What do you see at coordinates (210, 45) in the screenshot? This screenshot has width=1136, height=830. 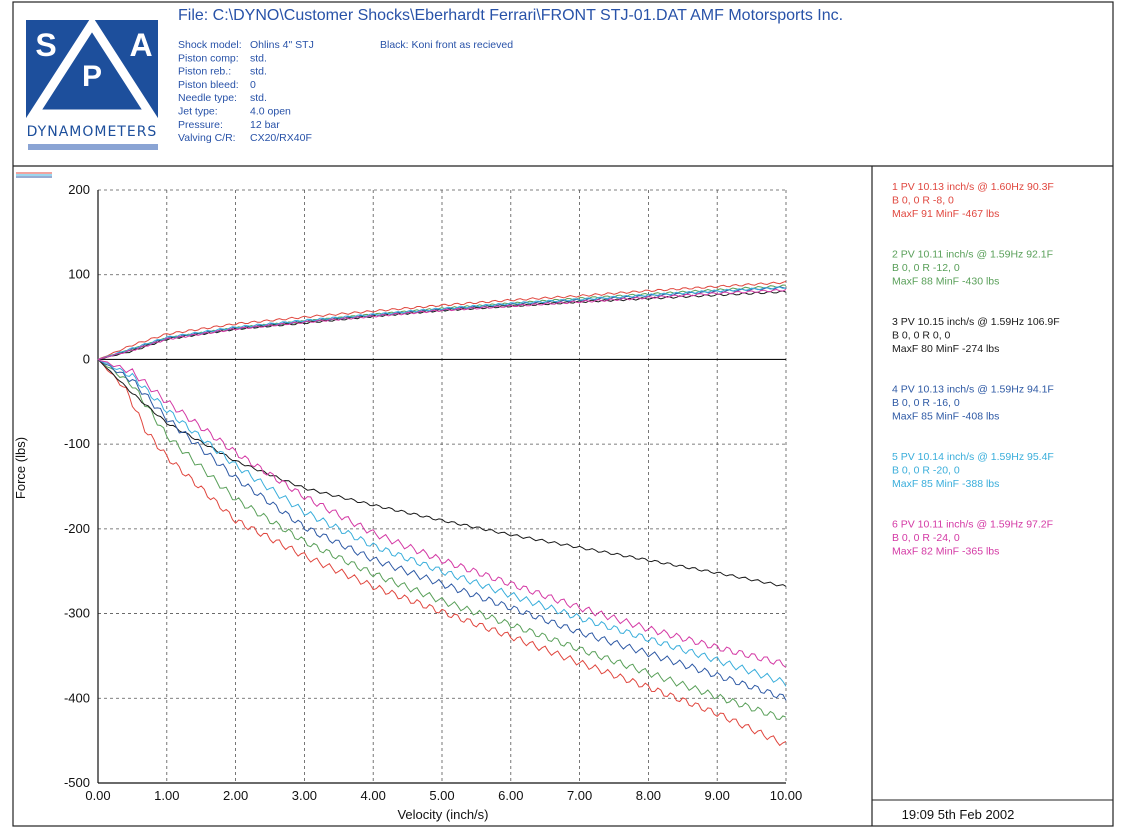 I see `info-key: Shock model:` at bounding box center [210, 45].